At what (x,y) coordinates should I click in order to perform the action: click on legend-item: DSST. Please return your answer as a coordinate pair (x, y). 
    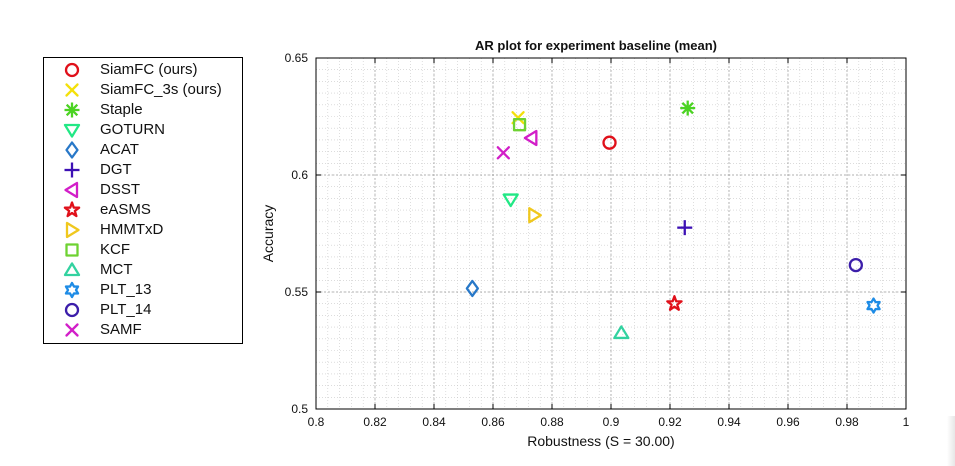
    Looking at the image, I should click on (143, 190).